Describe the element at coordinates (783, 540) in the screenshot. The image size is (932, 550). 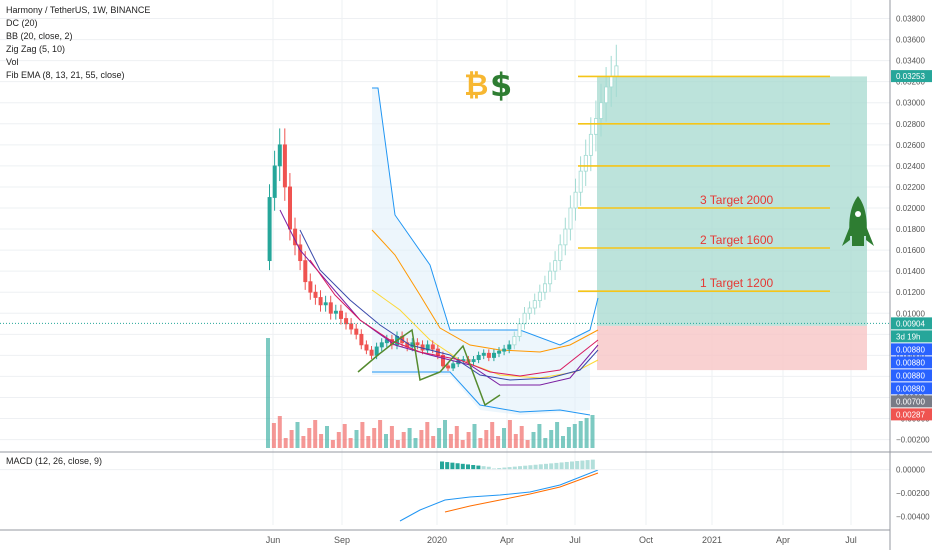
I see `time-tick-label: Apr` at that location.